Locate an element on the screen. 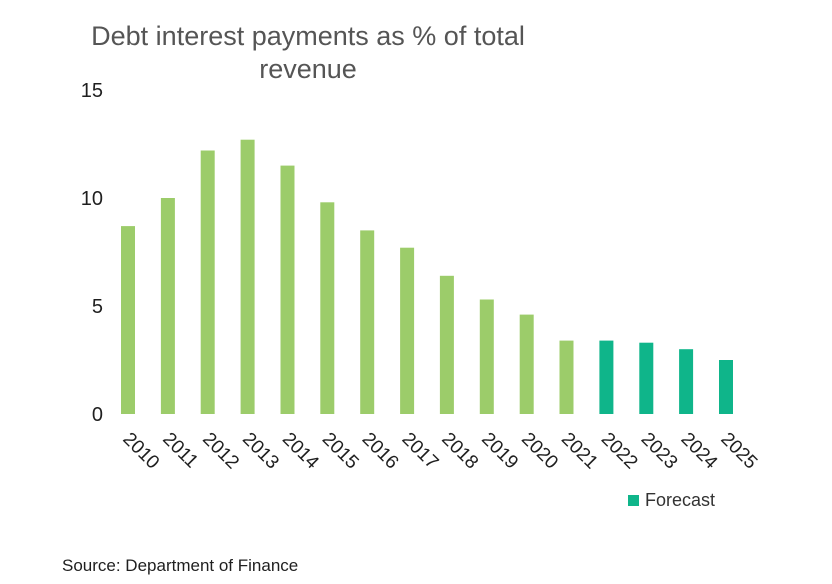 This screenshot has height=584, width=832. bar-2013 is located at coordinates (247, 276).